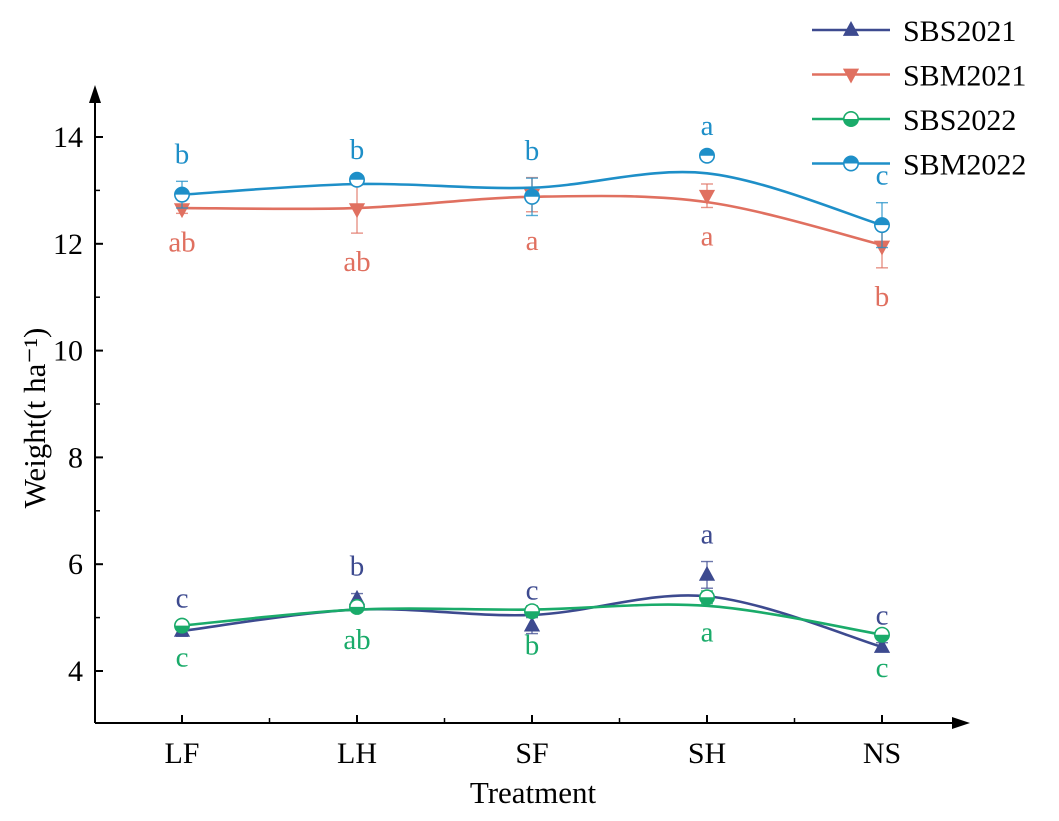  What do you see at coordinates (959, 31) in the screenshot?
I see `legend-label: SBS2021` at bounding box center [959, 31].